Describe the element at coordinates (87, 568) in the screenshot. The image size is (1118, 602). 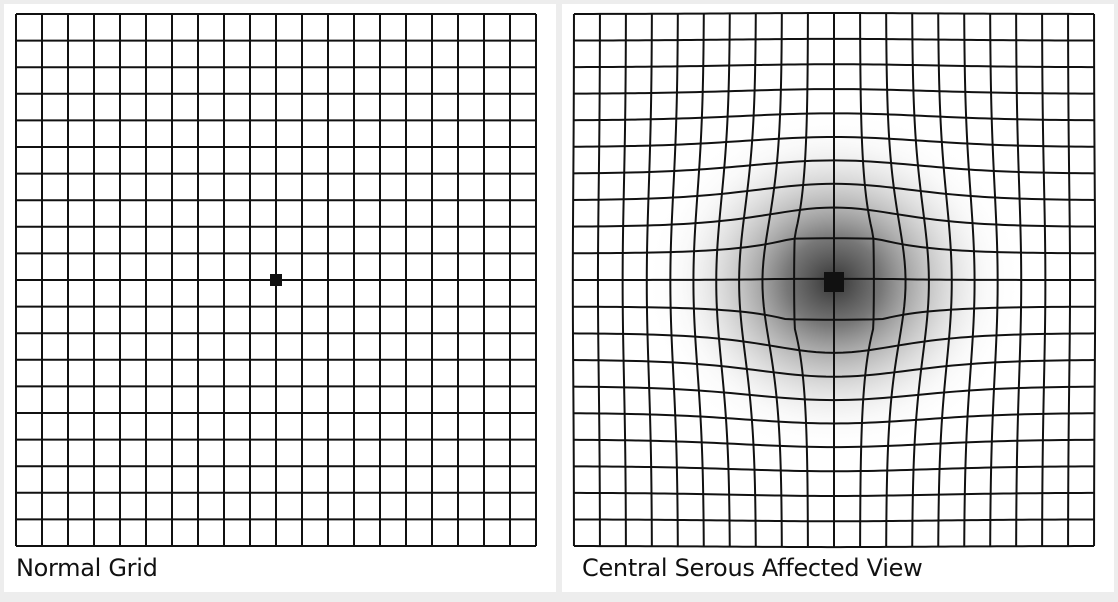
I see `normal-grid-caption: Normal Grid` at that location.